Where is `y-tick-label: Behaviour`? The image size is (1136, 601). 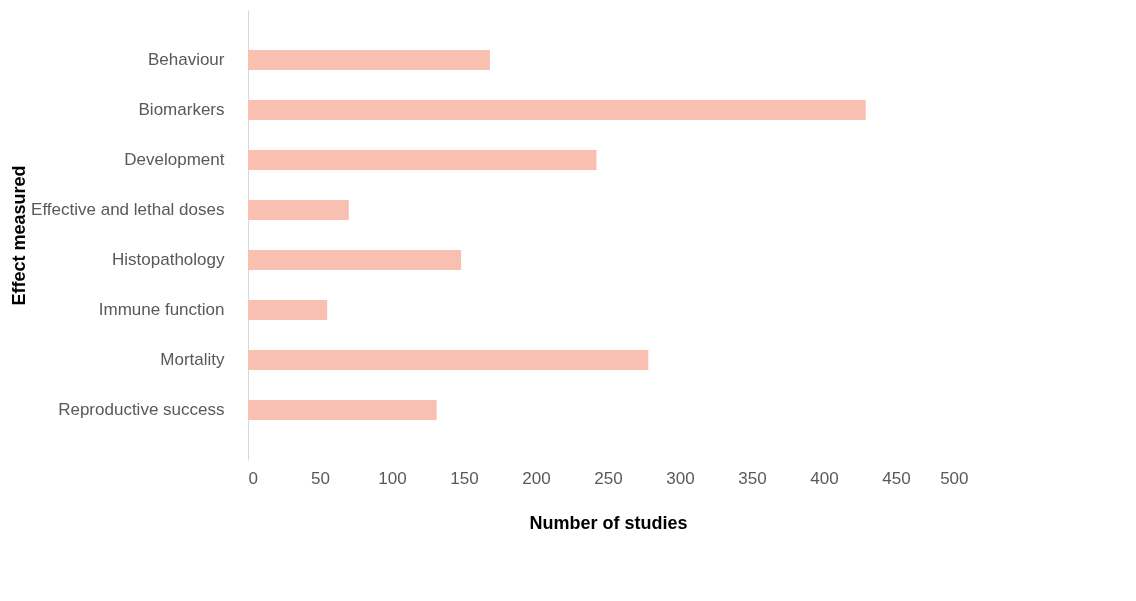
y-tick-label: Behaviour is located at coordinates (186, 59).